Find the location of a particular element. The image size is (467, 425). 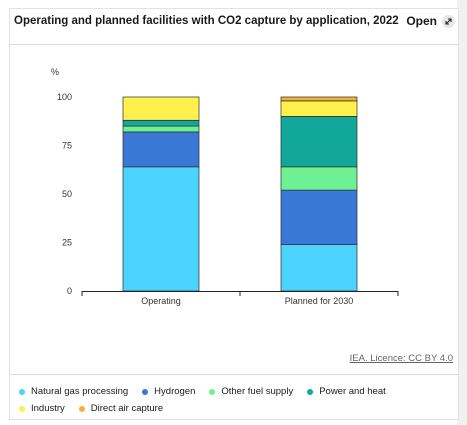

open-label: Open is located at coordinates (421, 21).